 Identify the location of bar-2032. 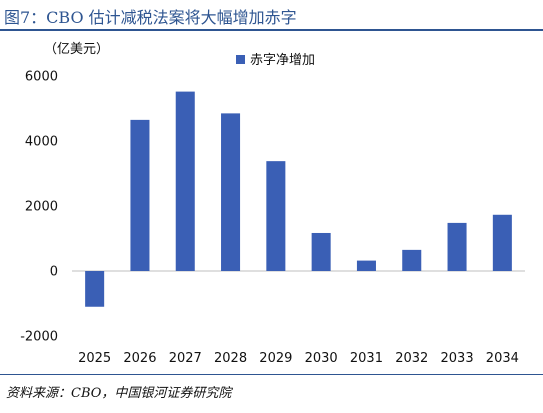
(412, 260).